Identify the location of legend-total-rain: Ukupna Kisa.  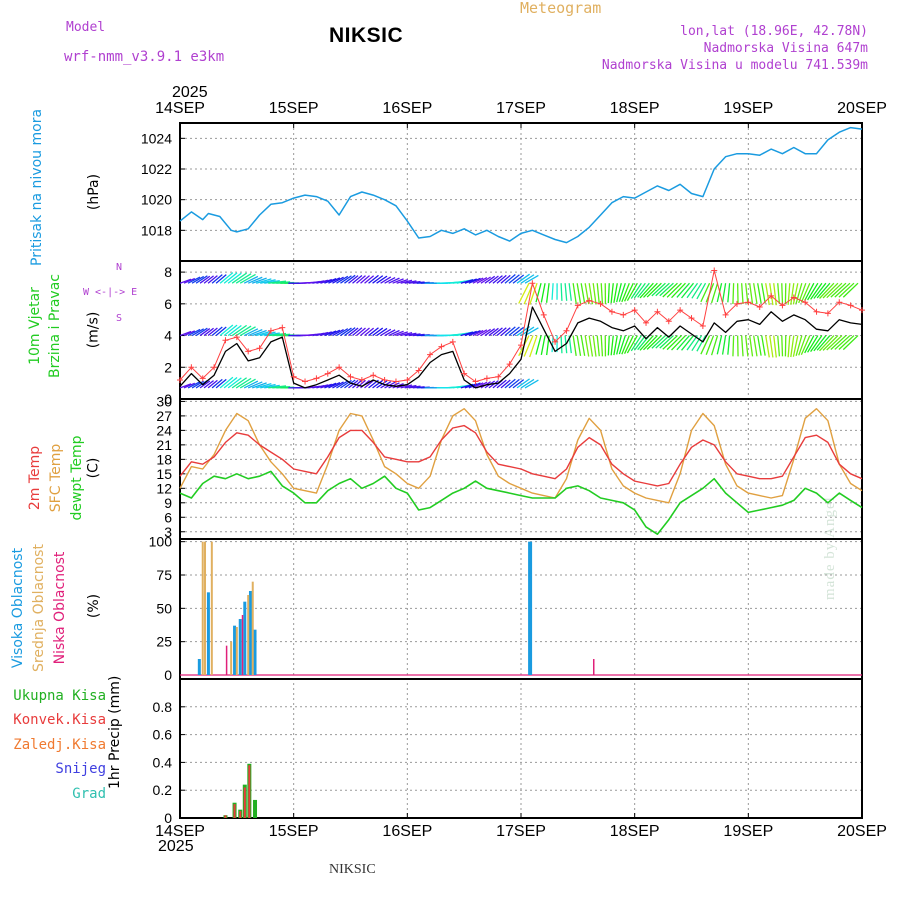
(59, 696).